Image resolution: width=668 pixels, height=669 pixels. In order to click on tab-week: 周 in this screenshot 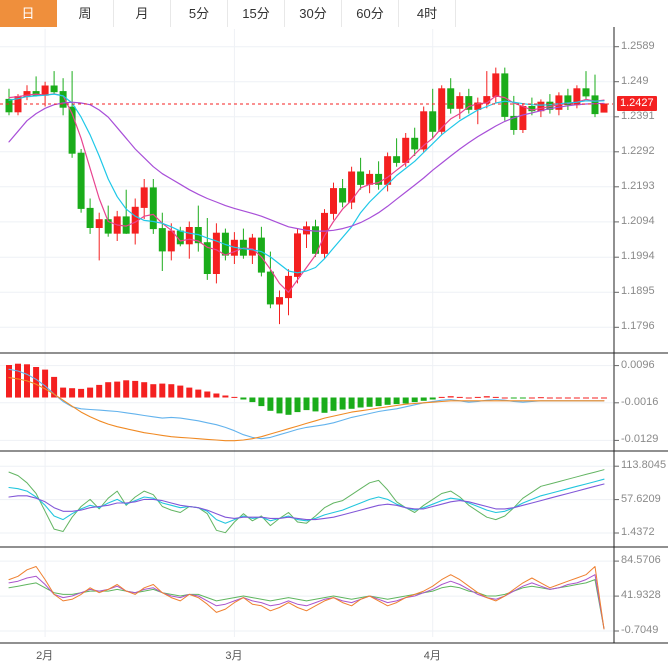, I will do `click(85, 13)`.